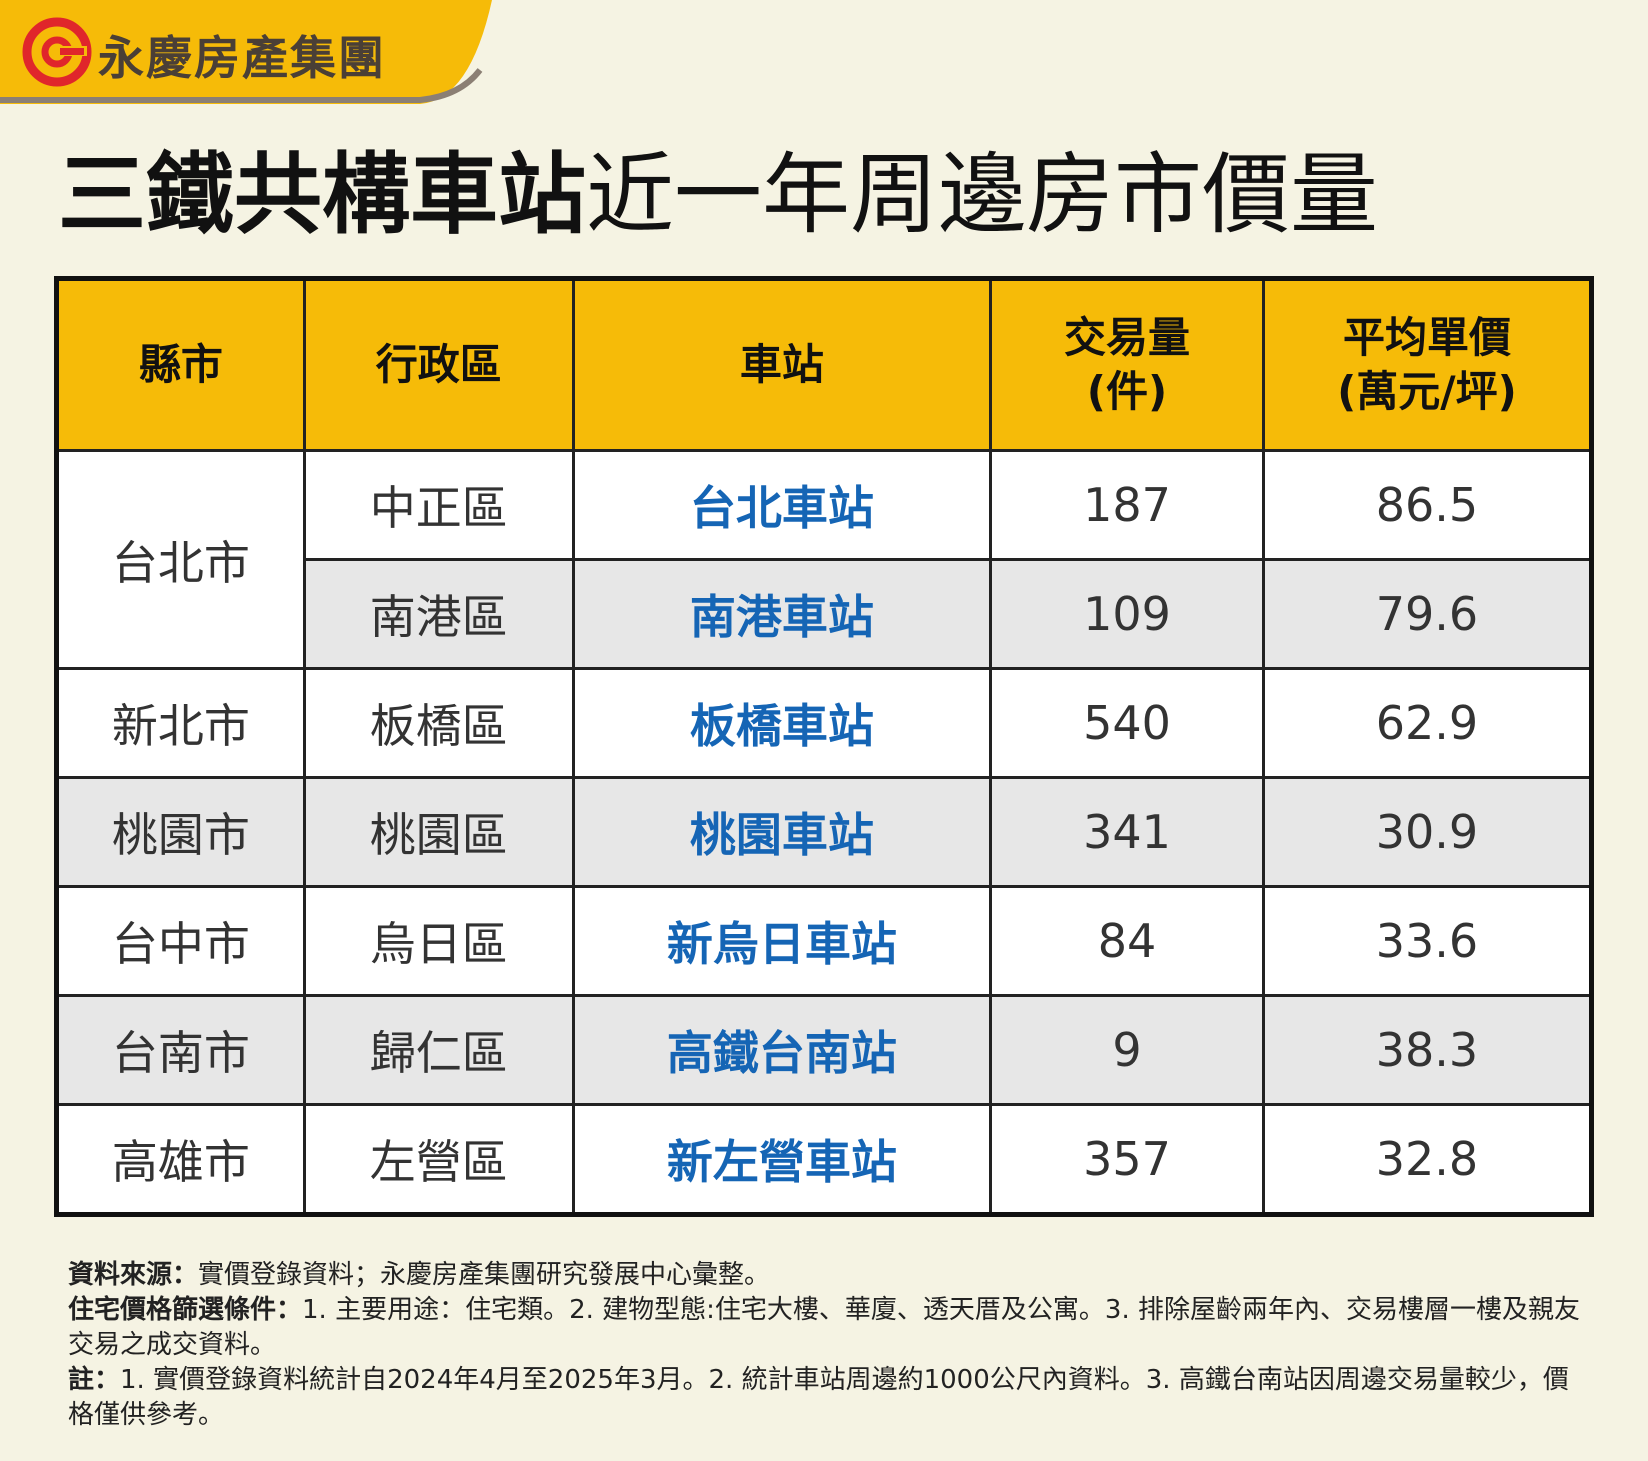  I want to click on county-cell: 台北市, so click(180, 559).